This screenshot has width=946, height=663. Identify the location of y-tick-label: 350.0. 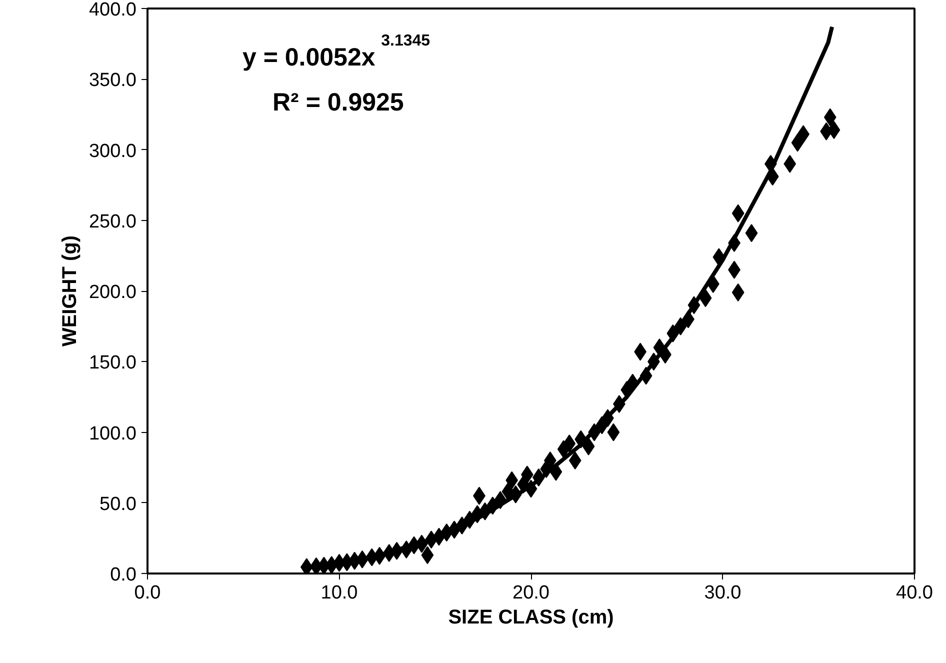
(112, 81).